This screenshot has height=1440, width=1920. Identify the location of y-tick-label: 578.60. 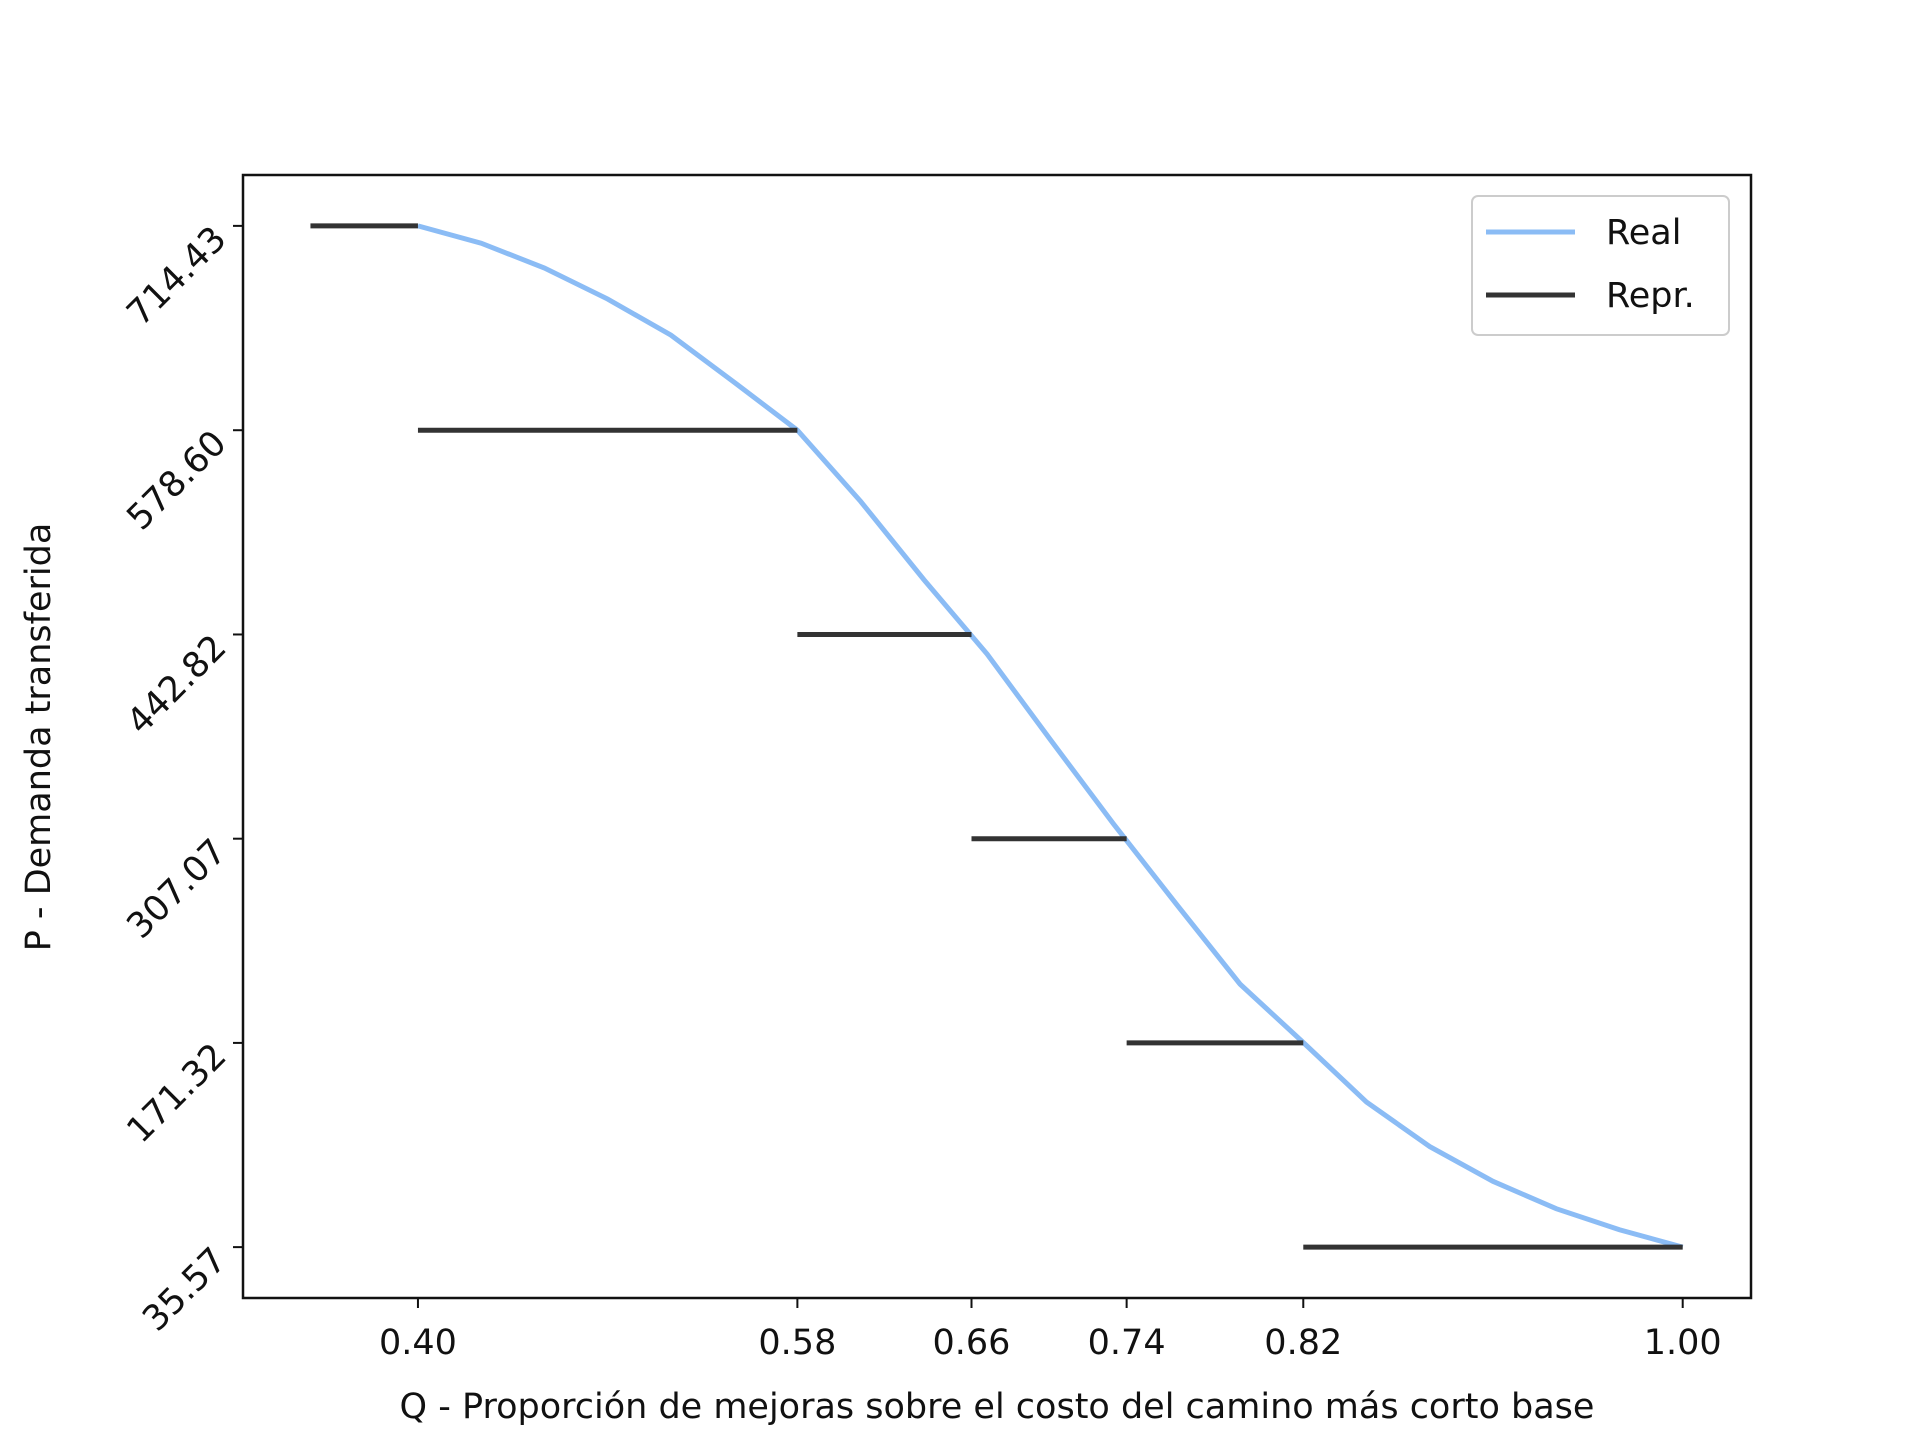
(177, 480).